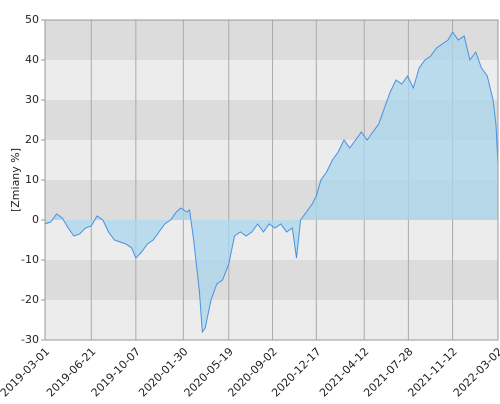 Image resolution: width=500 pixels, height=404 pixels. I want to click on y-tick-label: -30, so click(30, 339).